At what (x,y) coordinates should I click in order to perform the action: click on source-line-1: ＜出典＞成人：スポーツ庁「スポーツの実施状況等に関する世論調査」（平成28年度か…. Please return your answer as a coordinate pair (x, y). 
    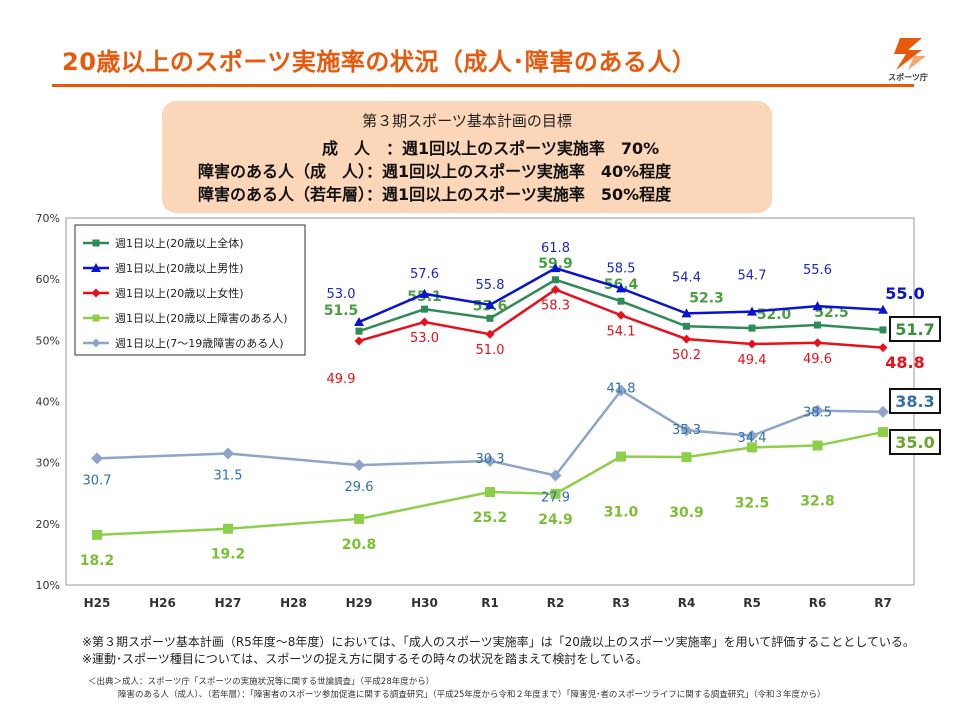
    Looking at the image, I should click on (261, 682).